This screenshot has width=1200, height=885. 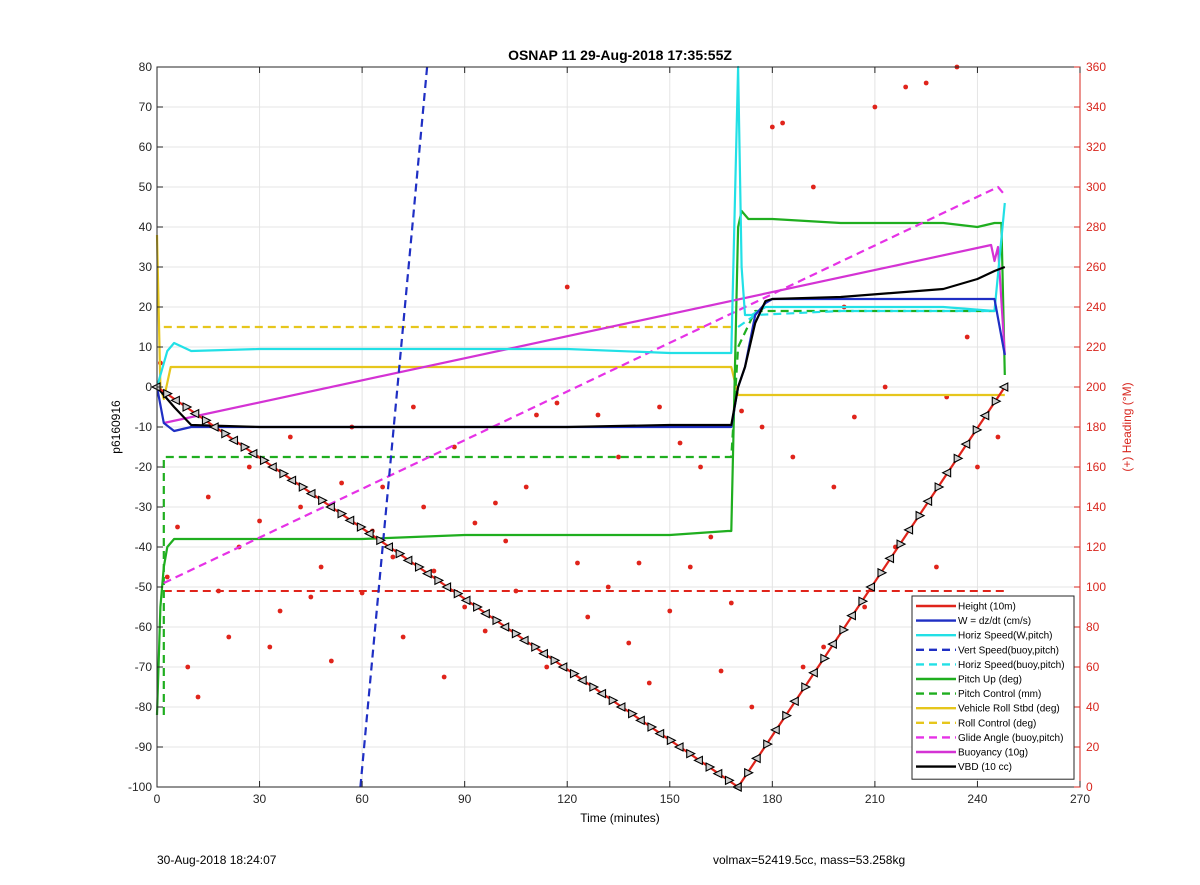 What do you see at coordinates (994, 621) in the screenshot?
I see `legend-label: W = dz/dt (cm/s)` at bounding box center [994, 621].